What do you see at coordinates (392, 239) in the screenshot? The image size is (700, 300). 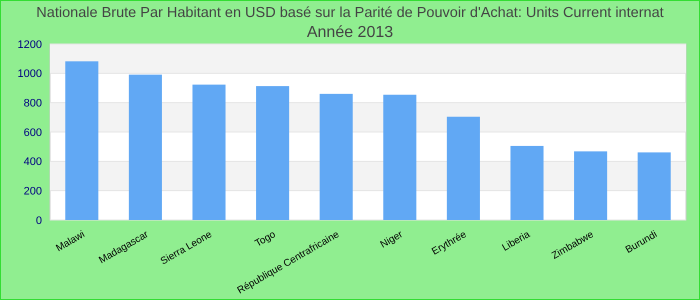 I see `x-tick-label: Niger` at bounding box center [392, 239].